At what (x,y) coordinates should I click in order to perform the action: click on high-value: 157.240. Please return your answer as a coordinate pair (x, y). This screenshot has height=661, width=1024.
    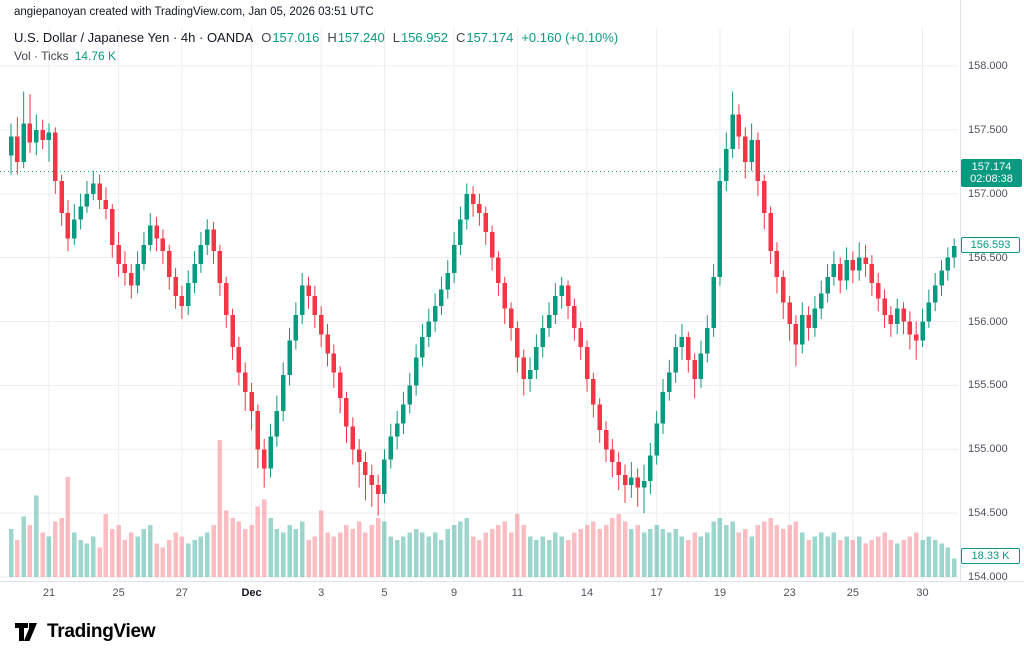
    Looking at the image, I should click on (361, 37).